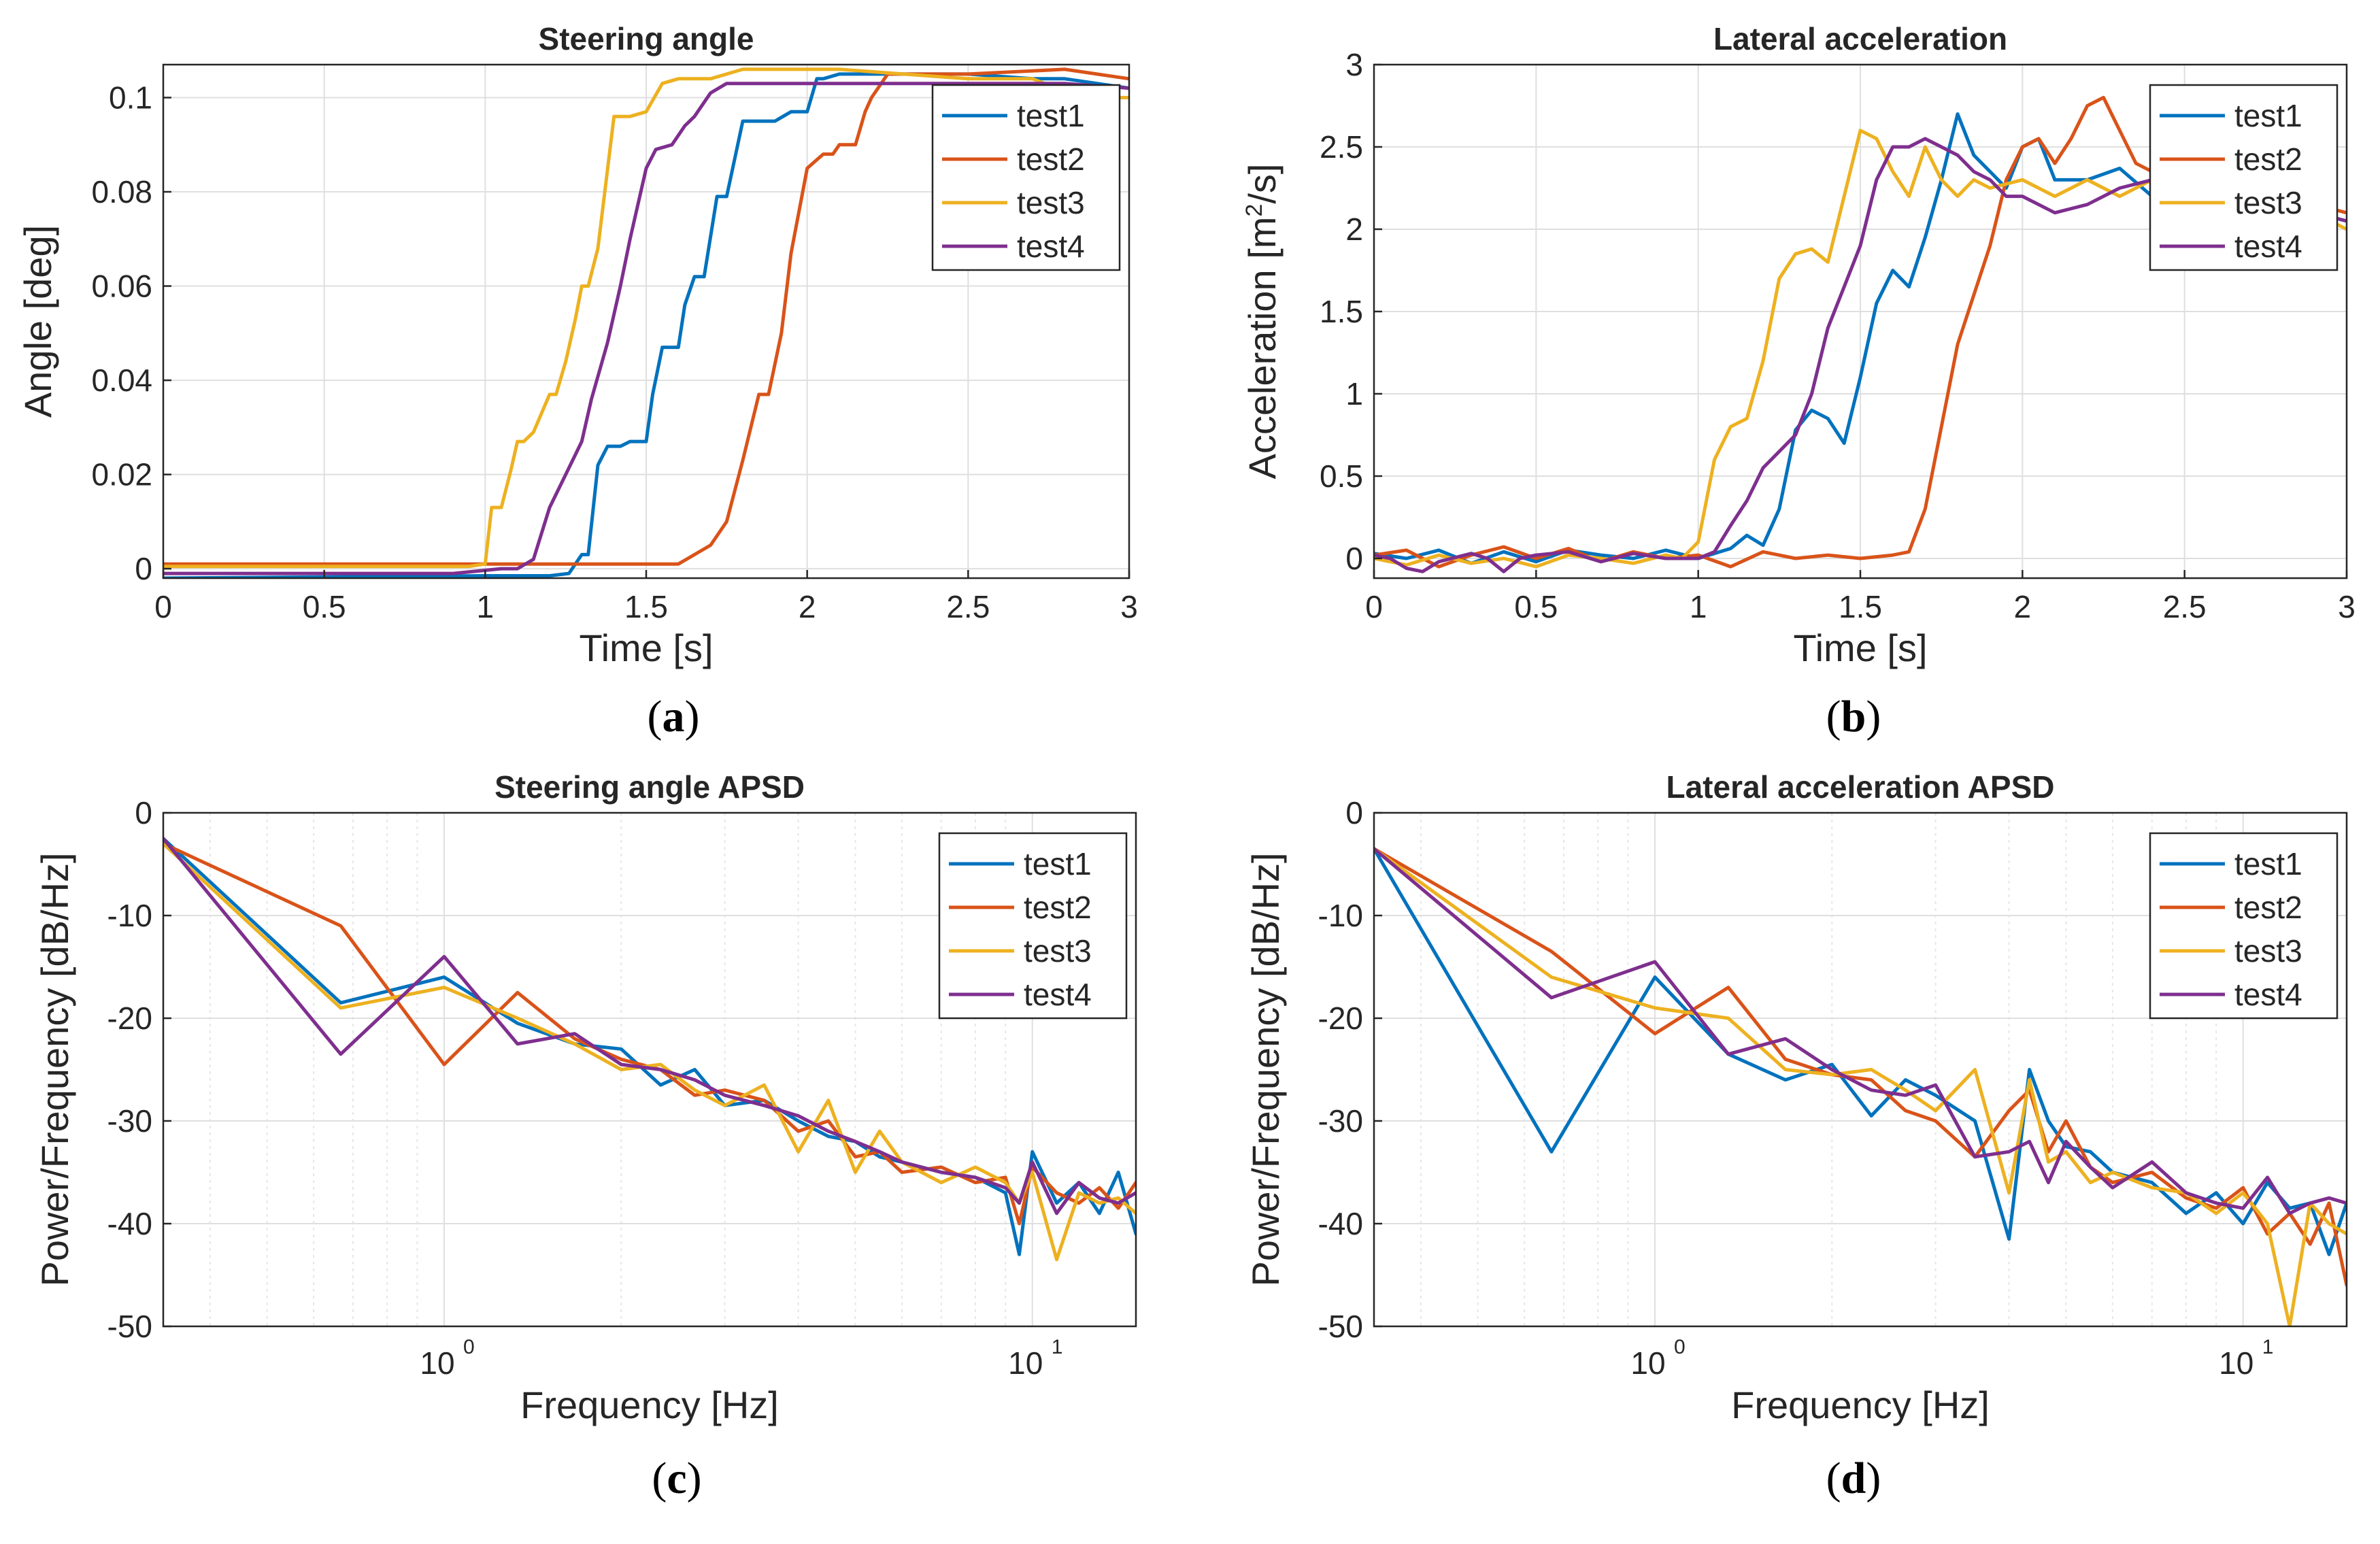 This screenshot has width=2380, height=1544. I want to click on panel-caption: (d), so click(1853, 1478).